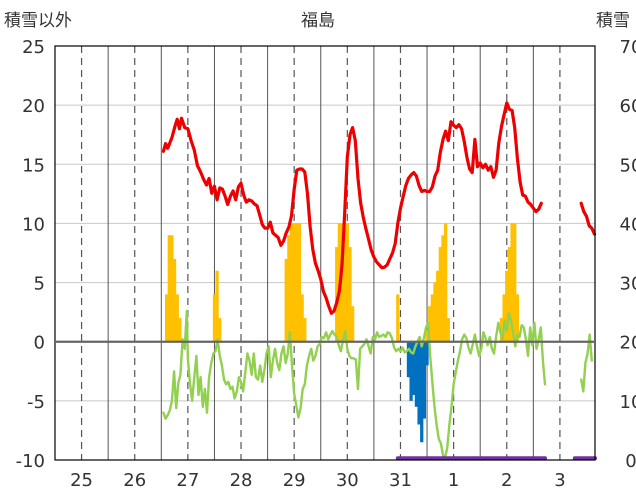 The width and height of the screenshot is (636, 501). What do you see at coordinates (628, 47) in the screenshot?
I see `right-tick-label: 70` at bounding box center [628, 47].